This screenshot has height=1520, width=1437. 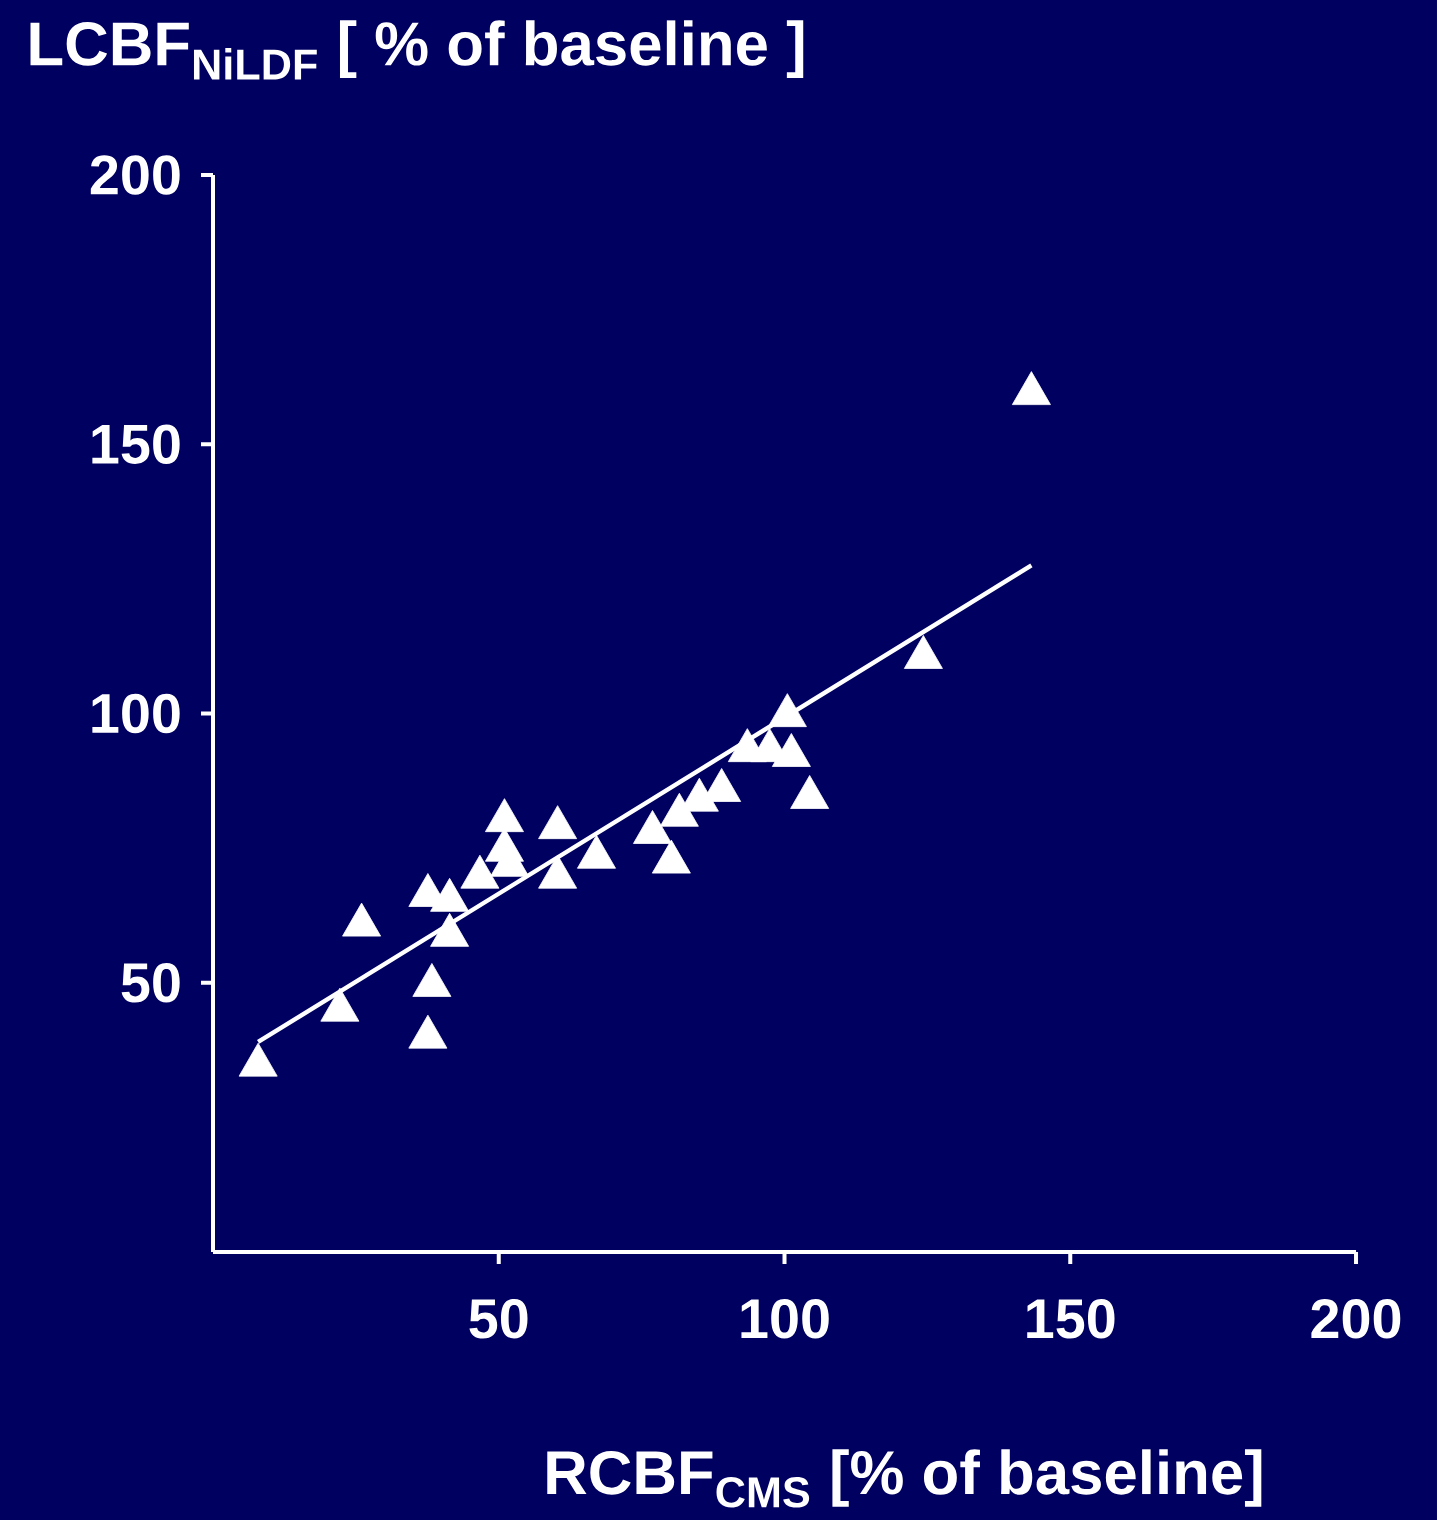 I want to click on y-tick-label: 200, so click(x=135, y=175).